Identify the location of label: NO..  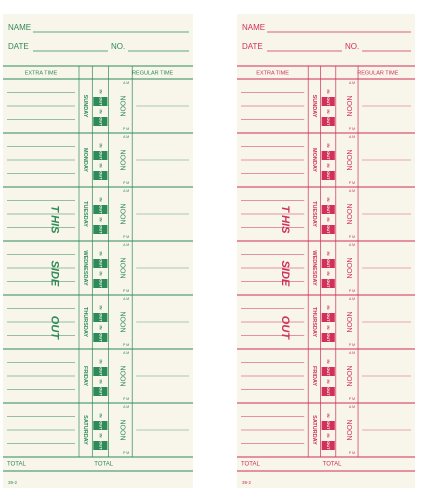
(118, 46).